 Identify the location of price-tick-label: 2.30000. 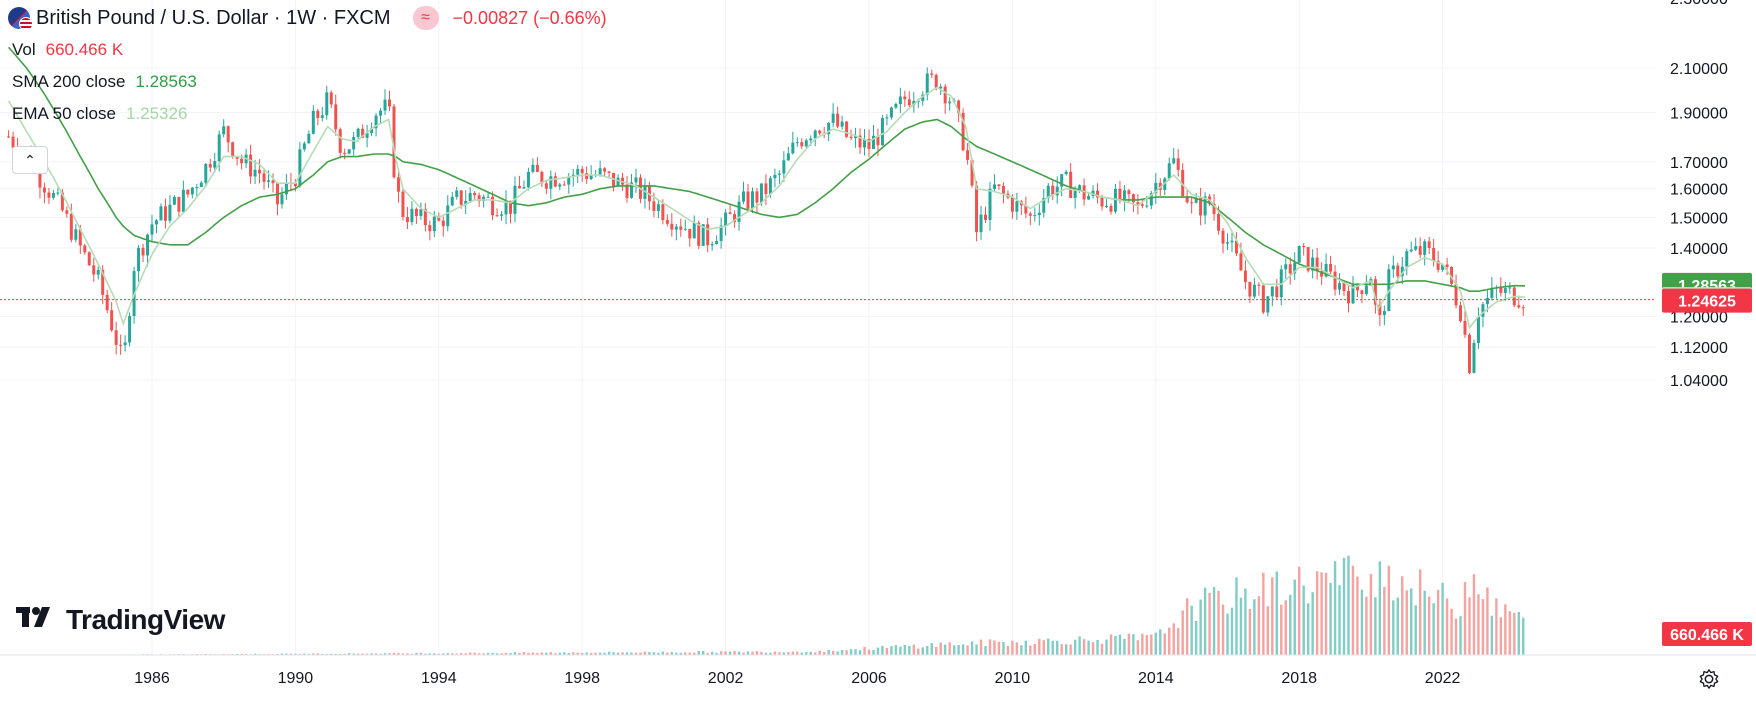
(1699, 4).